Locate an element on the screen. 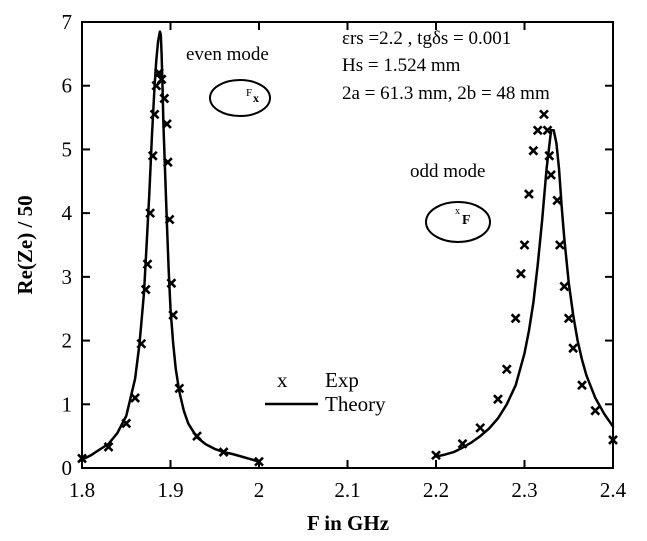 This screenshot has width=647, height=541. param-line-3: 2a = 61.3 mm, 2b = 48 mm is located at coordinates (446, 93).